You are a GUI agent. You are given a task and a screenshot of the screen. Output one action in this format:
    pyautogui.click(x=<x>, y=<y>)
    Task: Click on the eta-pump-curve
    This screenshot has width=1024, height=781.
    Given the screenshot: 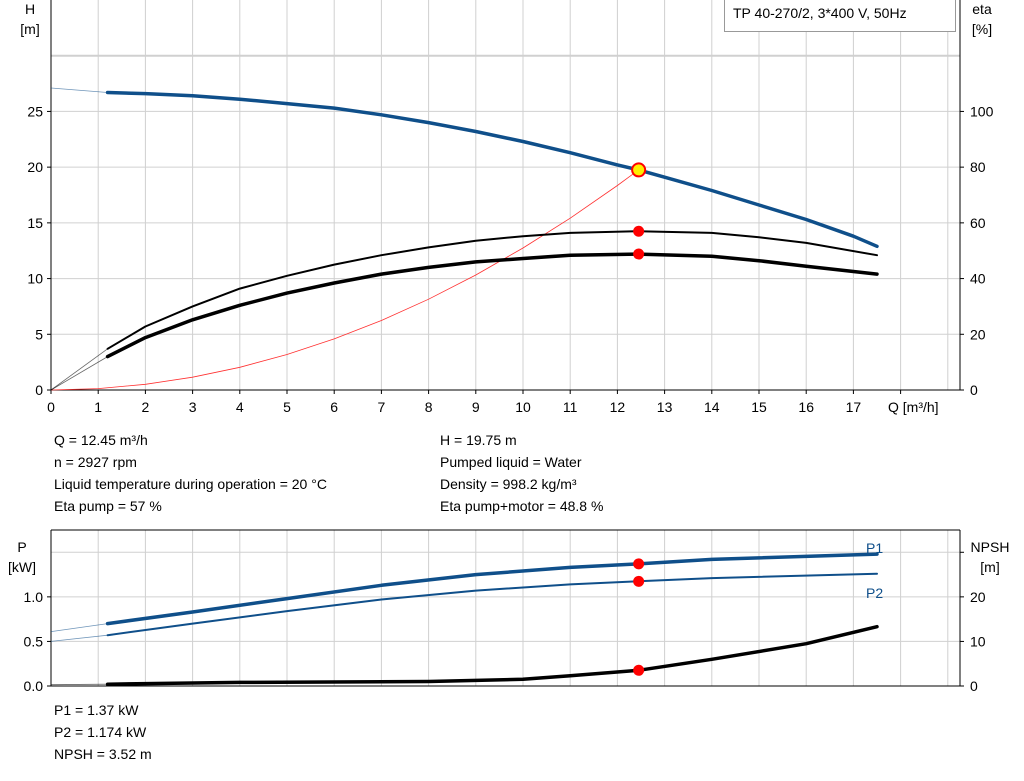 What is the action you would take?
    pyautogui.click(x=492, y=290)
    